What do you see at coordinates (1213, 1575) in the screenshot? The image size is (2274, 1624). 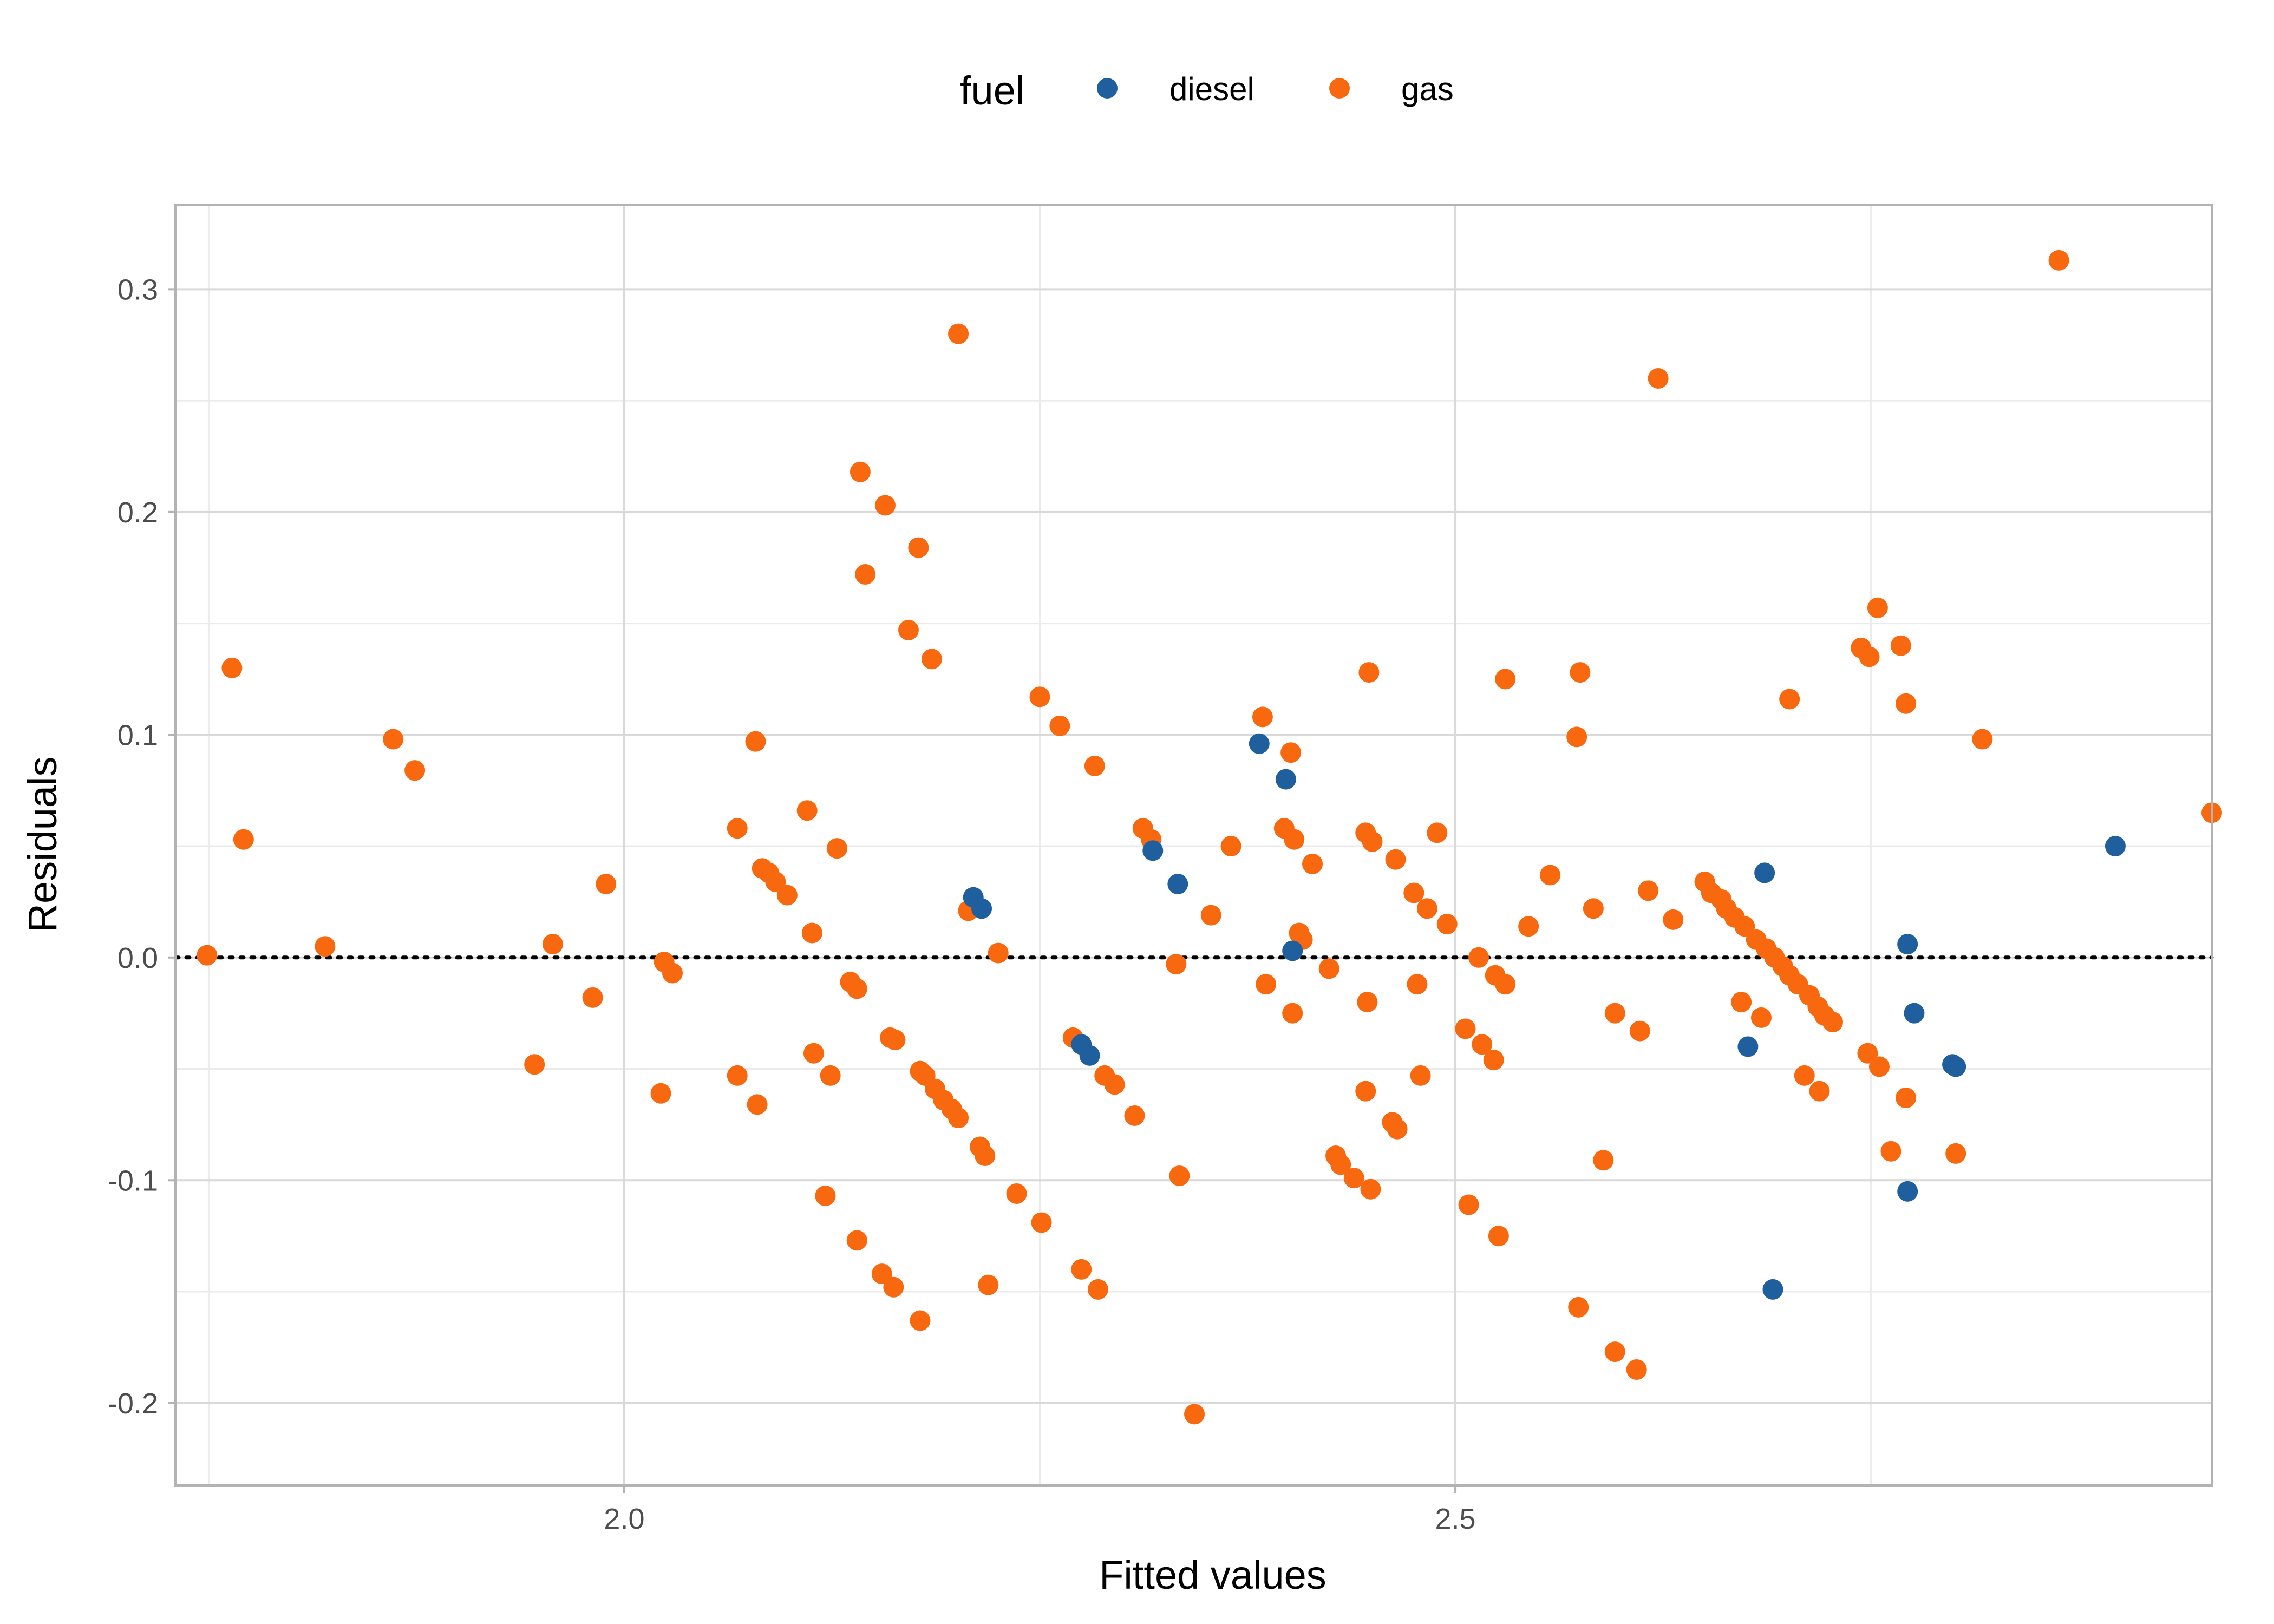 I see `x-axis-title: Fitted values` at bounding box center [1213, 1575].